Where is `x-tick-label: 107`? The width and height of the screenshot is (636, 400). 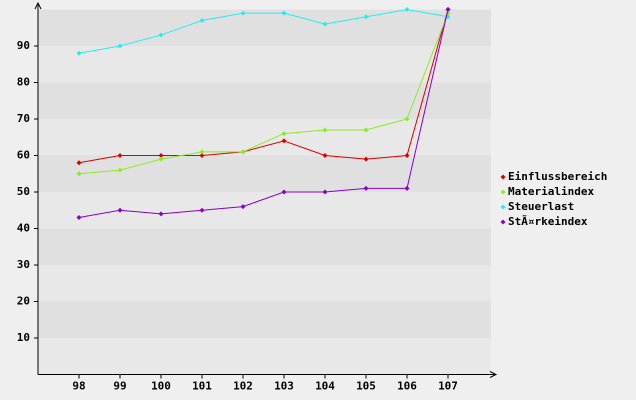
x-tick-label: 107 is located at coordinates (448, 386).